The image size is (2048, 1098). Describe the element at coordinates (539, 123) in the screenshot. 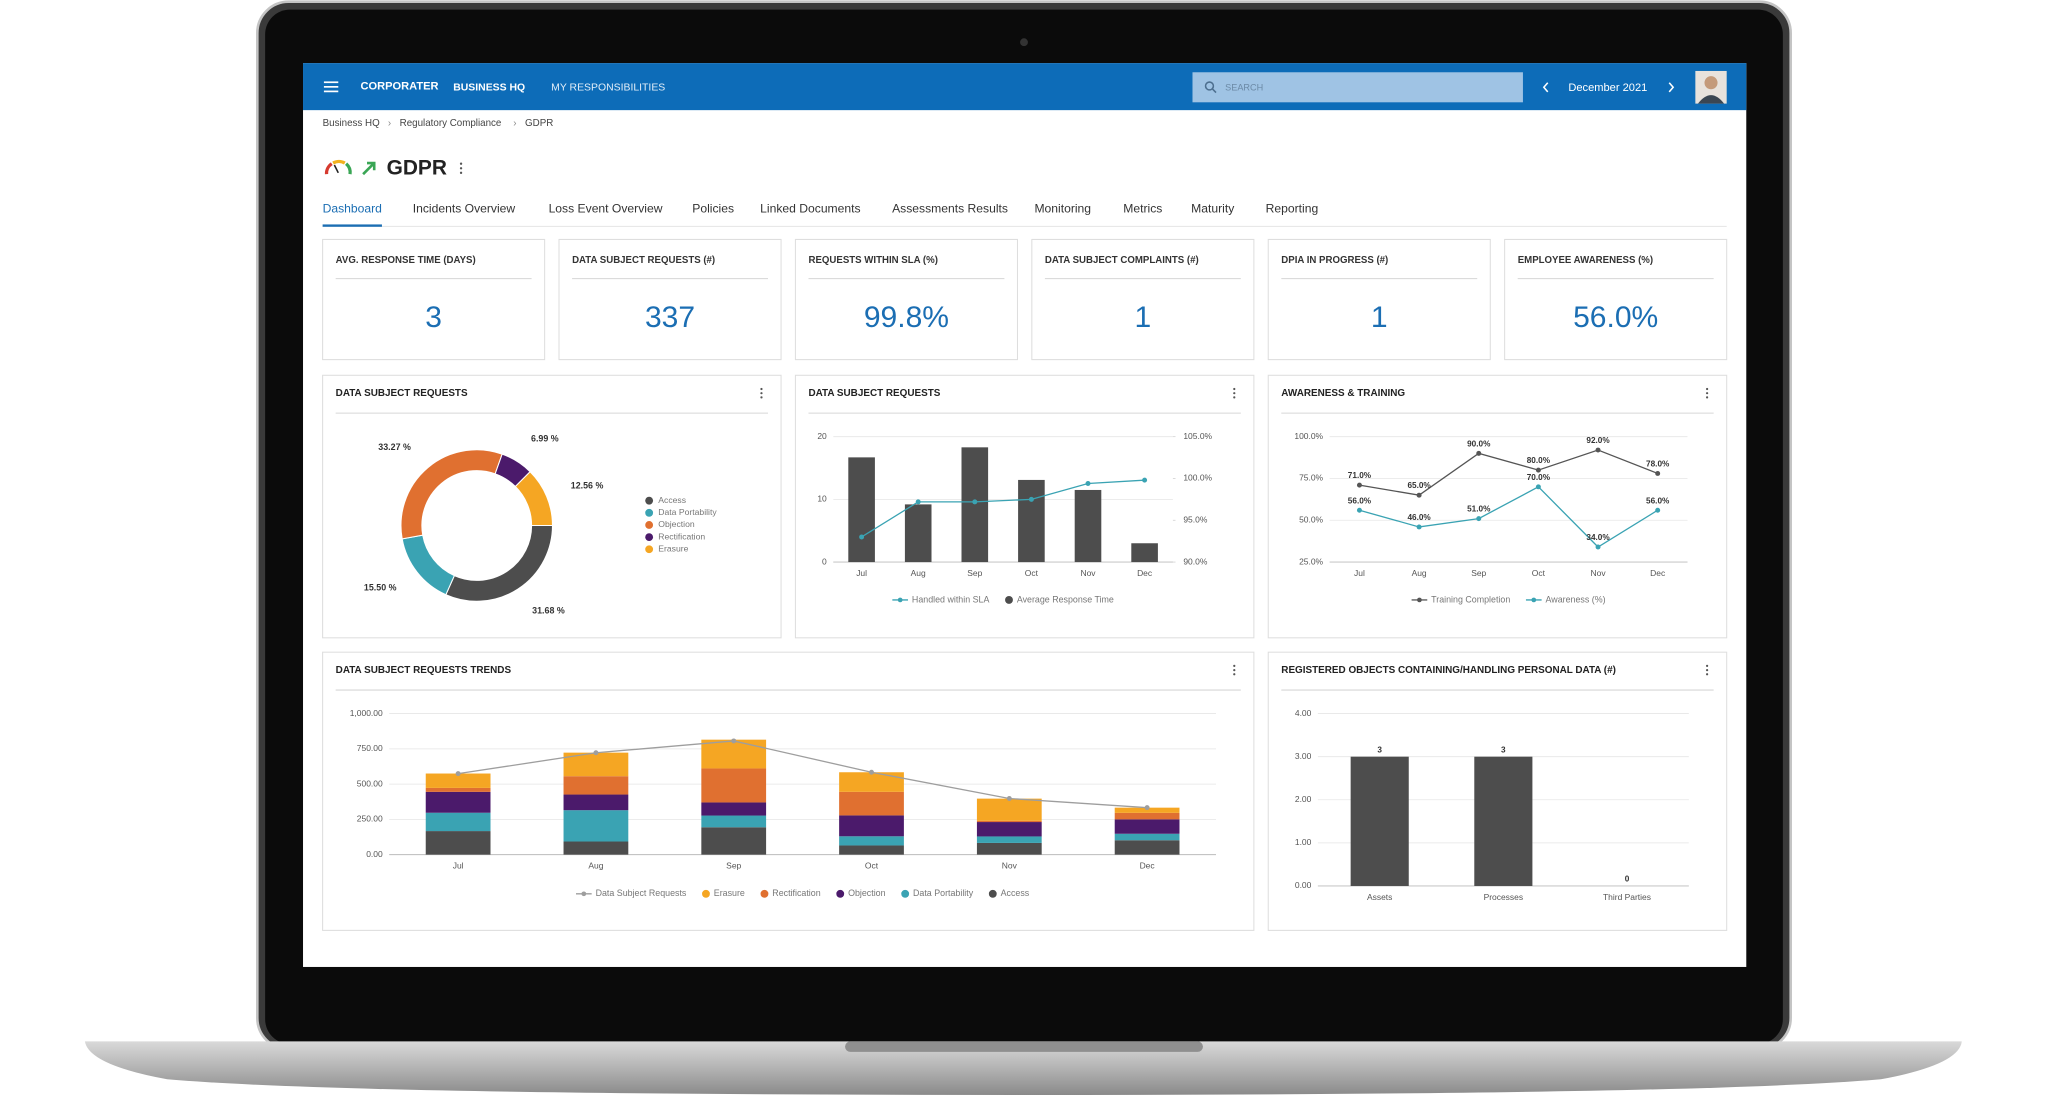

I see `breadcrumb: GDPR` at that location.